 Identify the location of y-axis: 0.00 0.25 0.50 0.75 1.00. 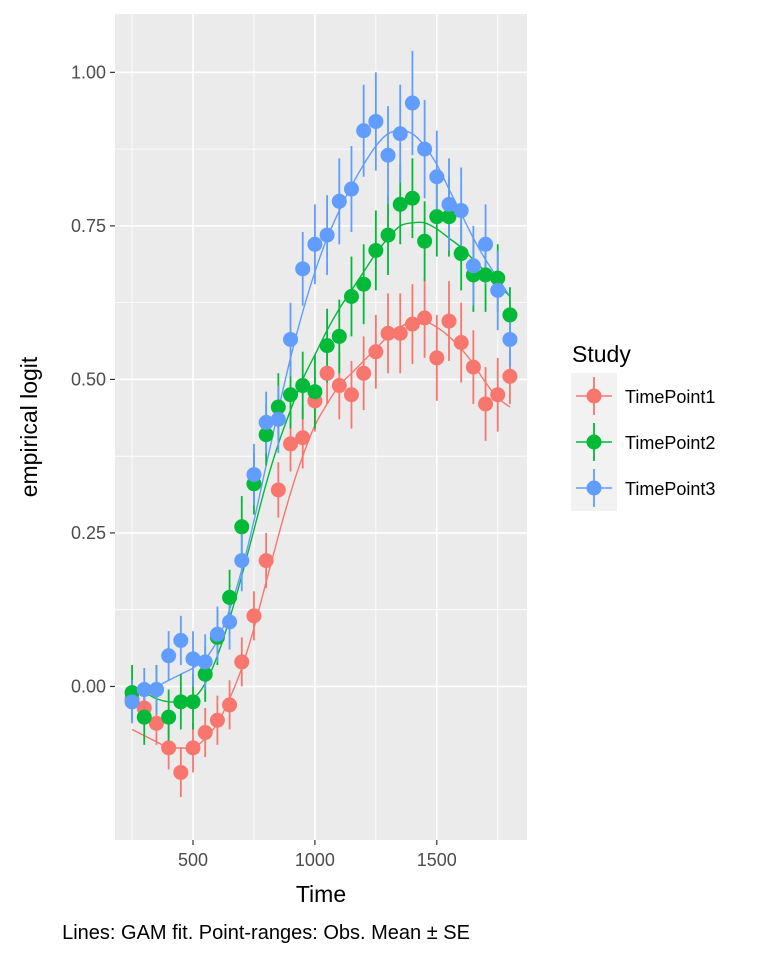
(93, 379).